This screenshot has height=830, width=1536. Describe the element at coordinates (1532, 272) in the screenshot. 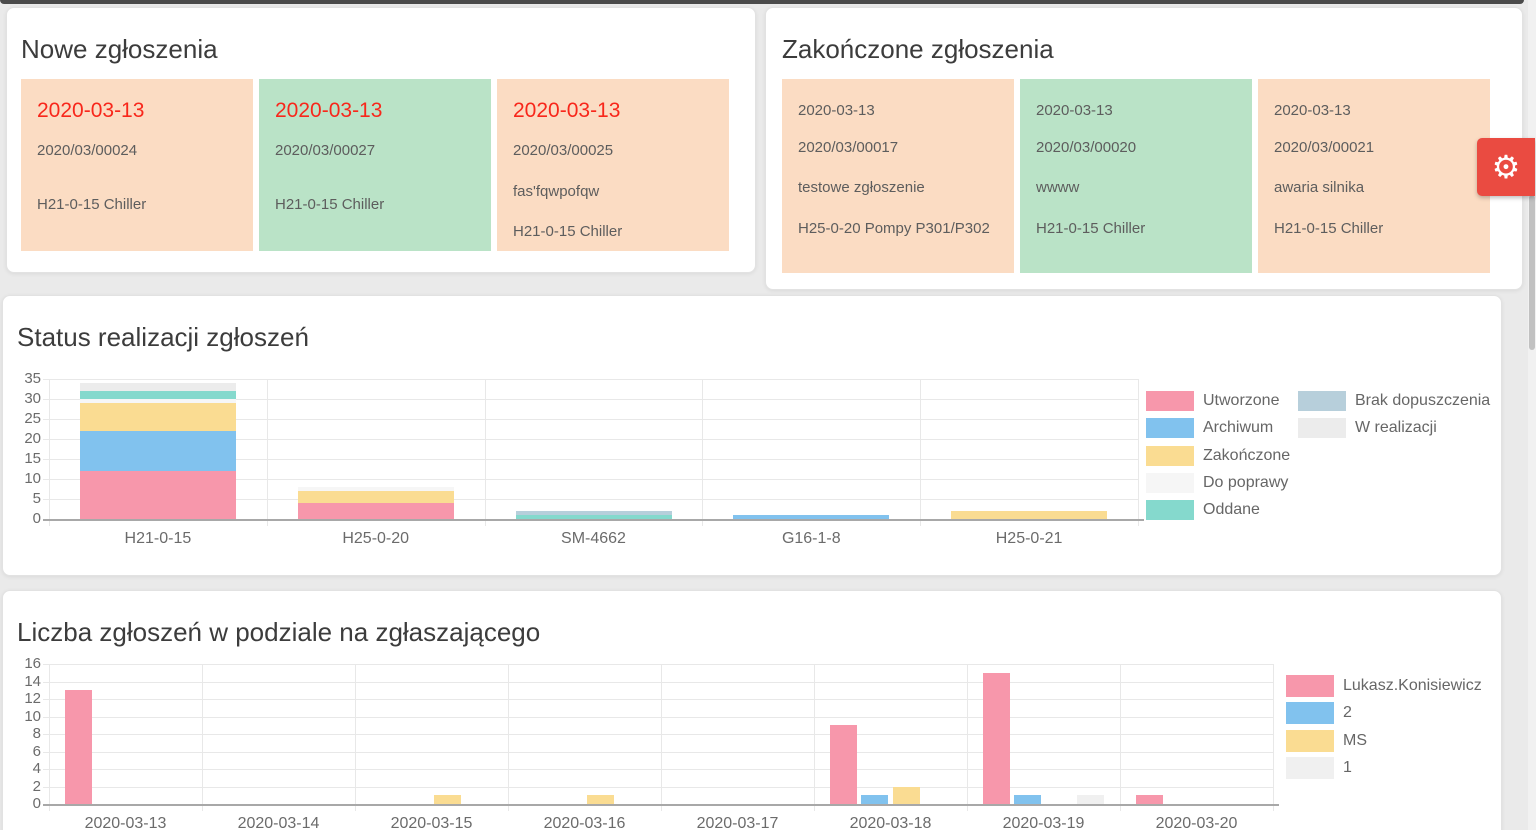

I see `page-scrollbar-thumb` at that location.